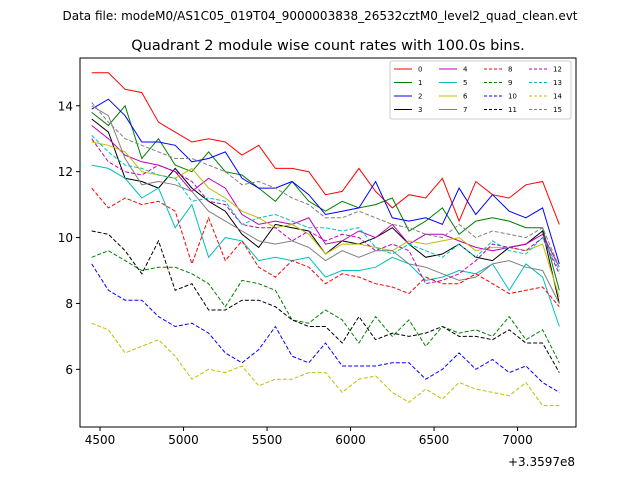  I want to click on legend-label-7: 7, so click(465, 110).